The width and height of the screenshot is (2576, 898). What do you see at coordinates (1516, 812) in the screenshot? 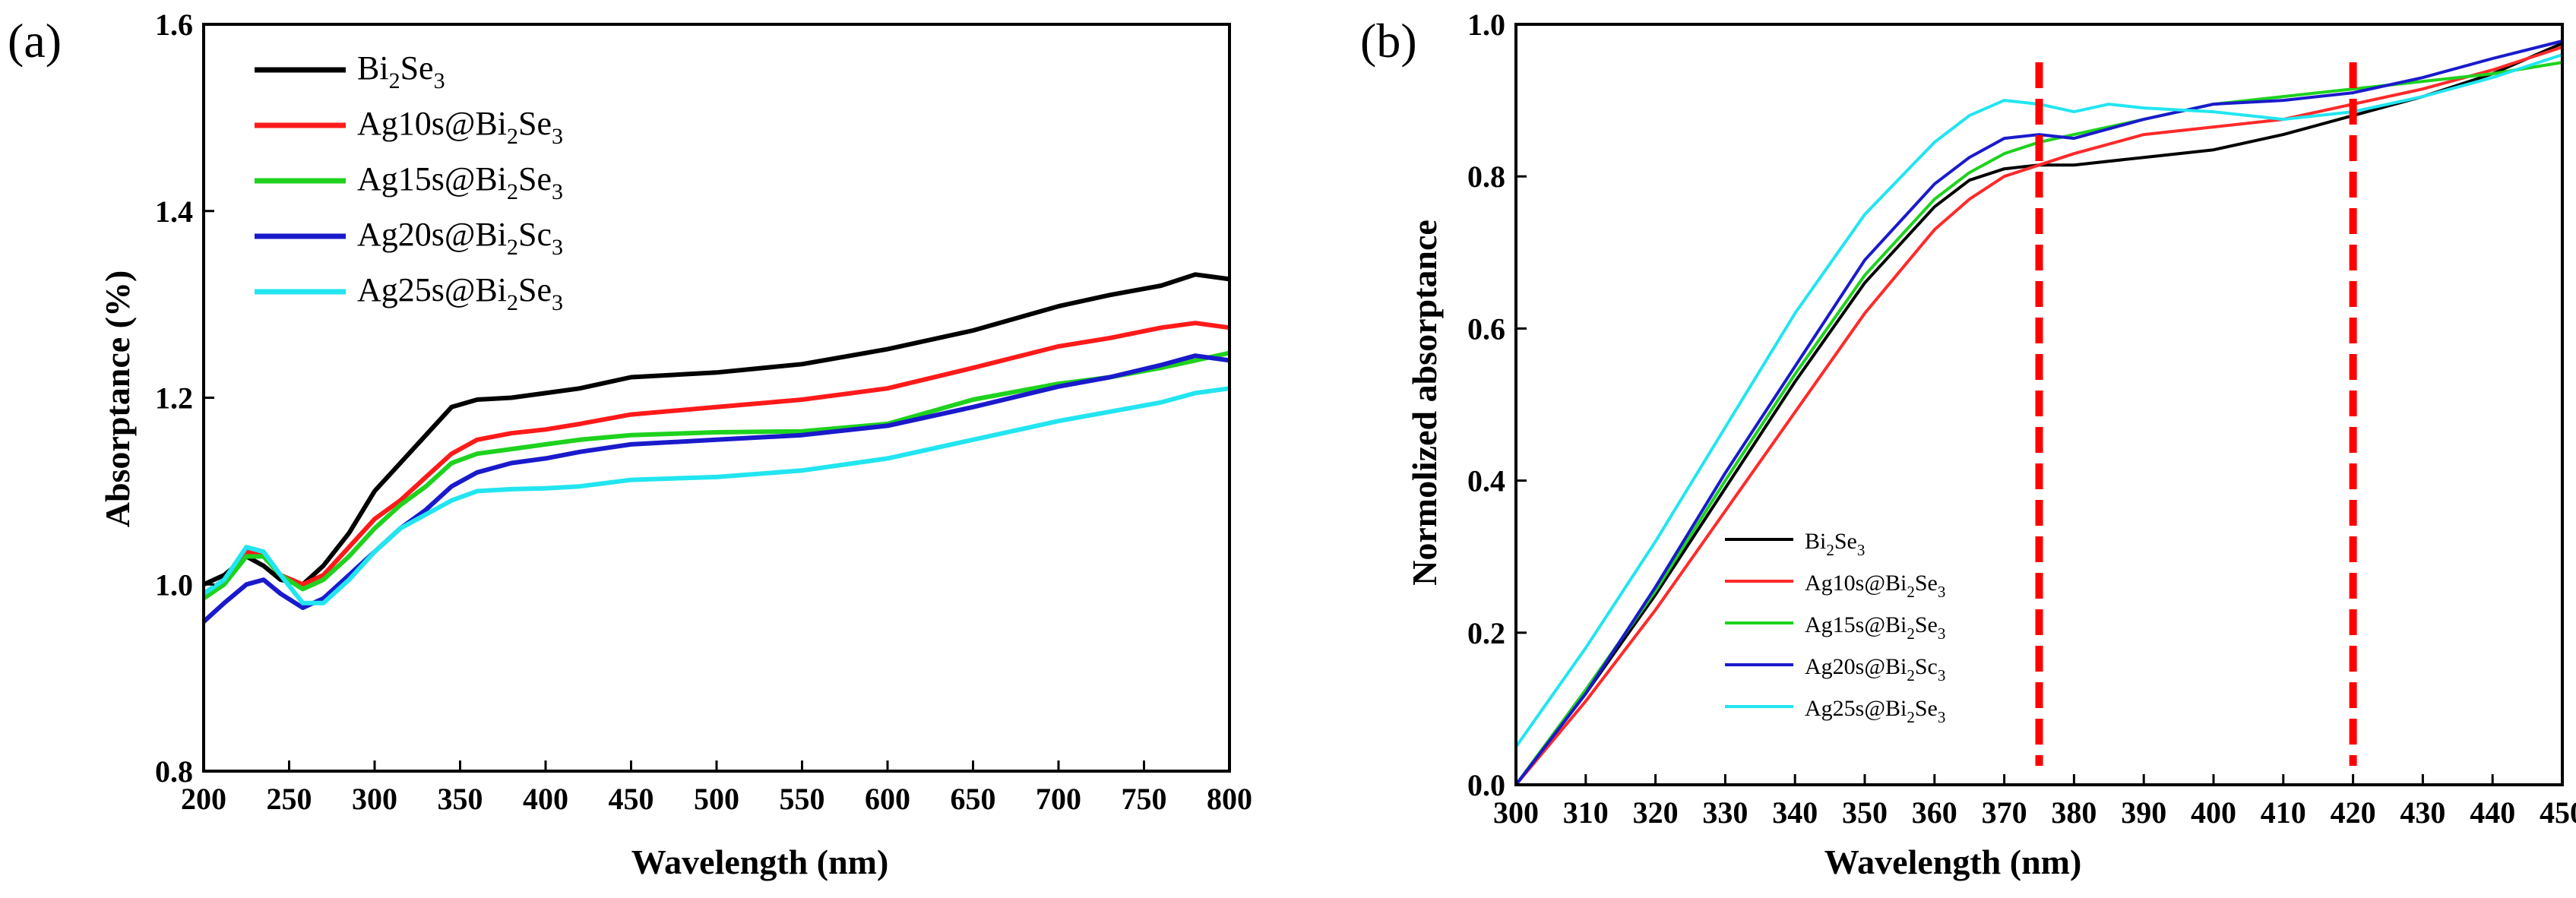
I see `panel-b-x-tick-label: 300` at bounding box center [1516, 812].